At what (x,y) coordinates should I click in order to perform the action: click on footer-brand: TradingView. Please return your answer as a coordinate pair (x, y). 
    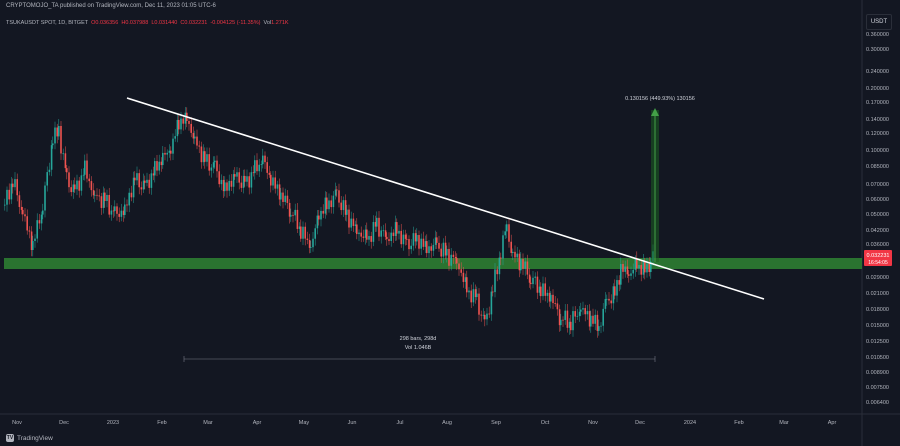
    Looking at the image, I should click on (35, 438).